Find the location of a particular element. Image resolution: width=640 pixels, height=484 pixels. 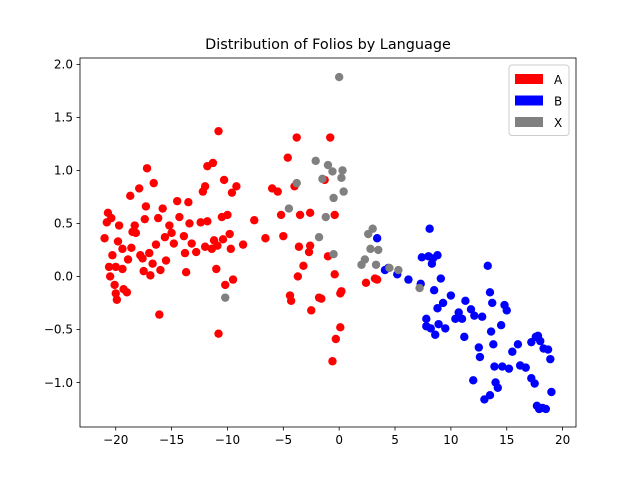

chart-title: Distribution of Folios by Language is located at coordinates (328, 45).